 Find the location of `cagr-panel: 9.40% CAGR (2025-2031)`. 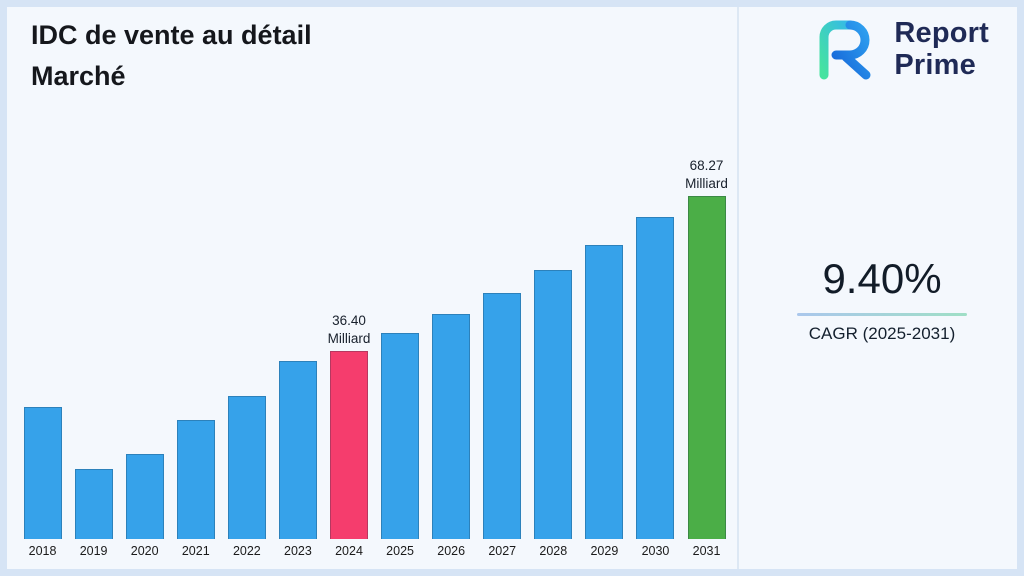

cagr-panel: 9.40% CAGR (2025-2031) is located at coordinates (882, 299).